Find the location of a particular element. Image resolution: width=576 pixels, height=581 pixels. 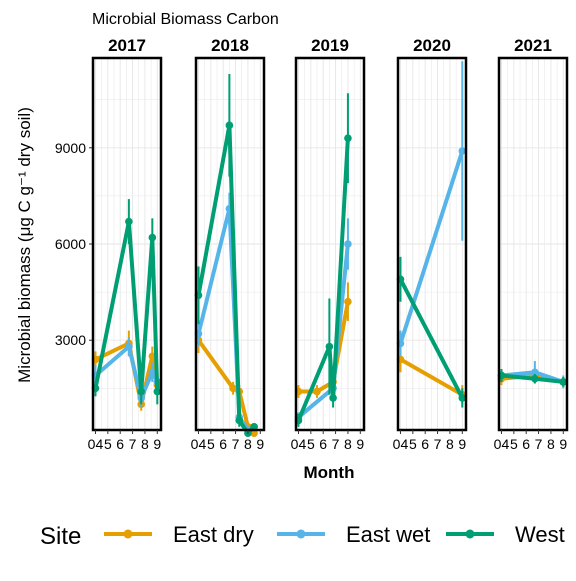

facet-label: 2021 is located at coordinates (533, 45).